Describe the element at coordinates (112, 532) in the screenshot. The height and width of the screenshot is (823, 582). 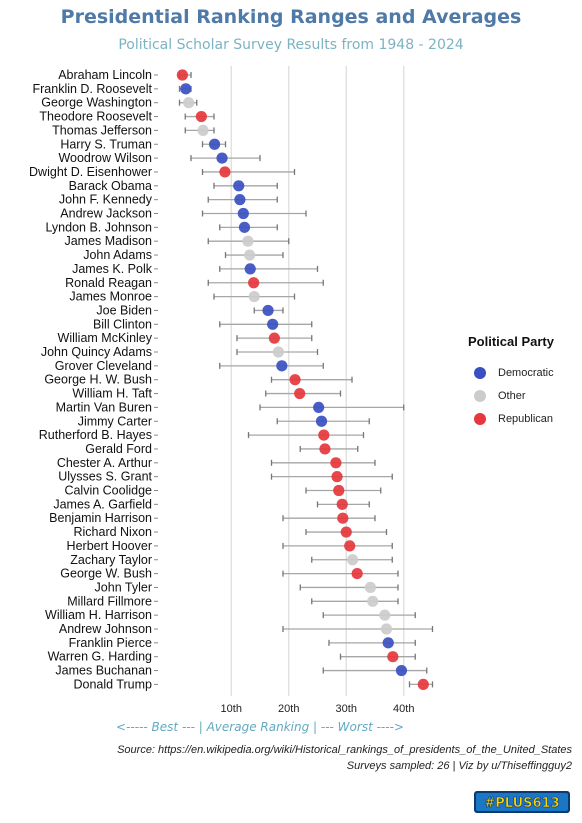
I see `president-label: Richard Nixon` at that location.